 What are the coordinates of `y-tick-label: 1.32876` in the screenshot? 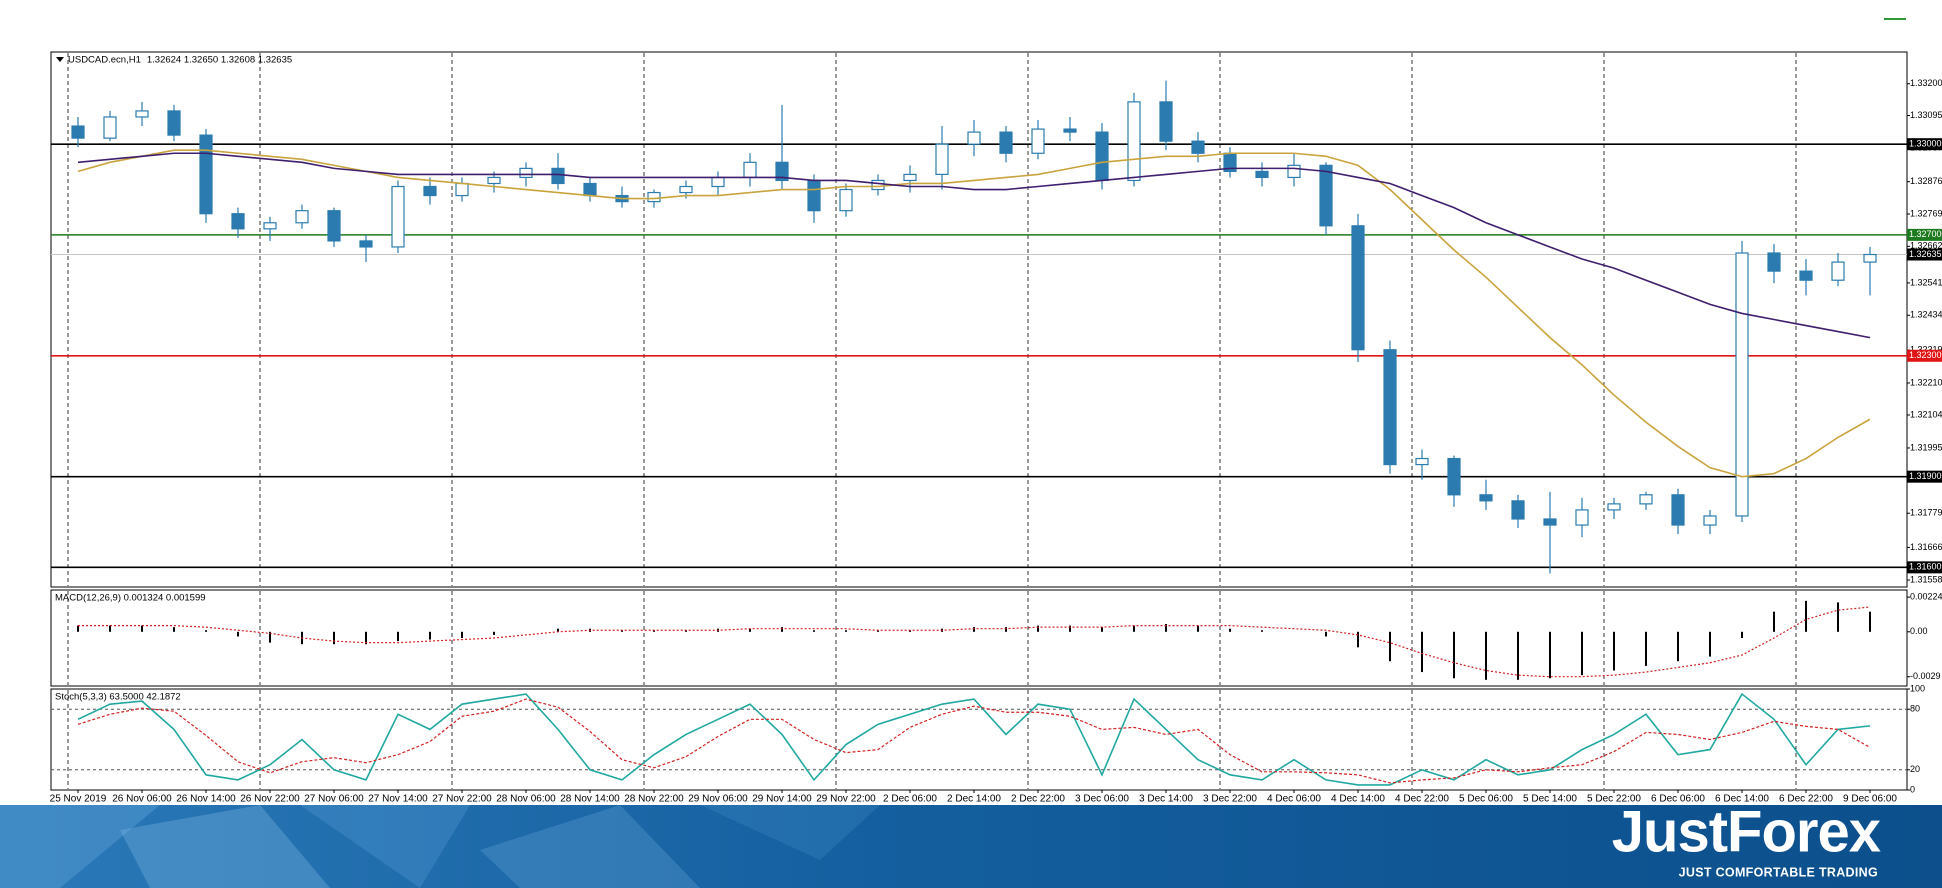 It's located at (1926, 181).